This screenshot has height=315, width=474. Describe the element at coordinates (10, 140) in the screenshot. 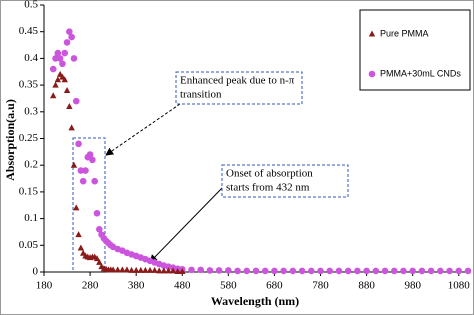

I see `y-axis-label: Absorption(a.u)` at that location.